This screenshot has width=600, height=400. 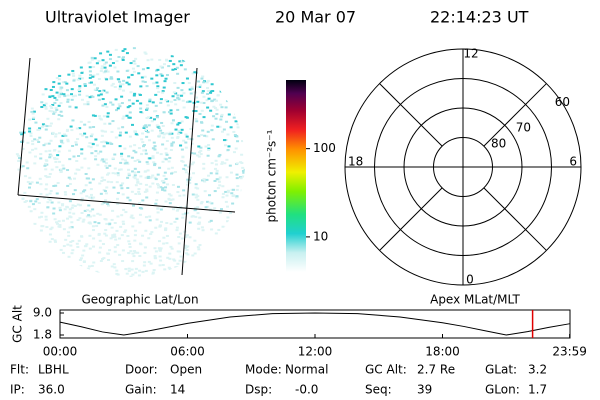 What do you see at coordinates (51, 390) in the screenshot?
I see `info-value: 36.0` at bounding box center [51, 390].